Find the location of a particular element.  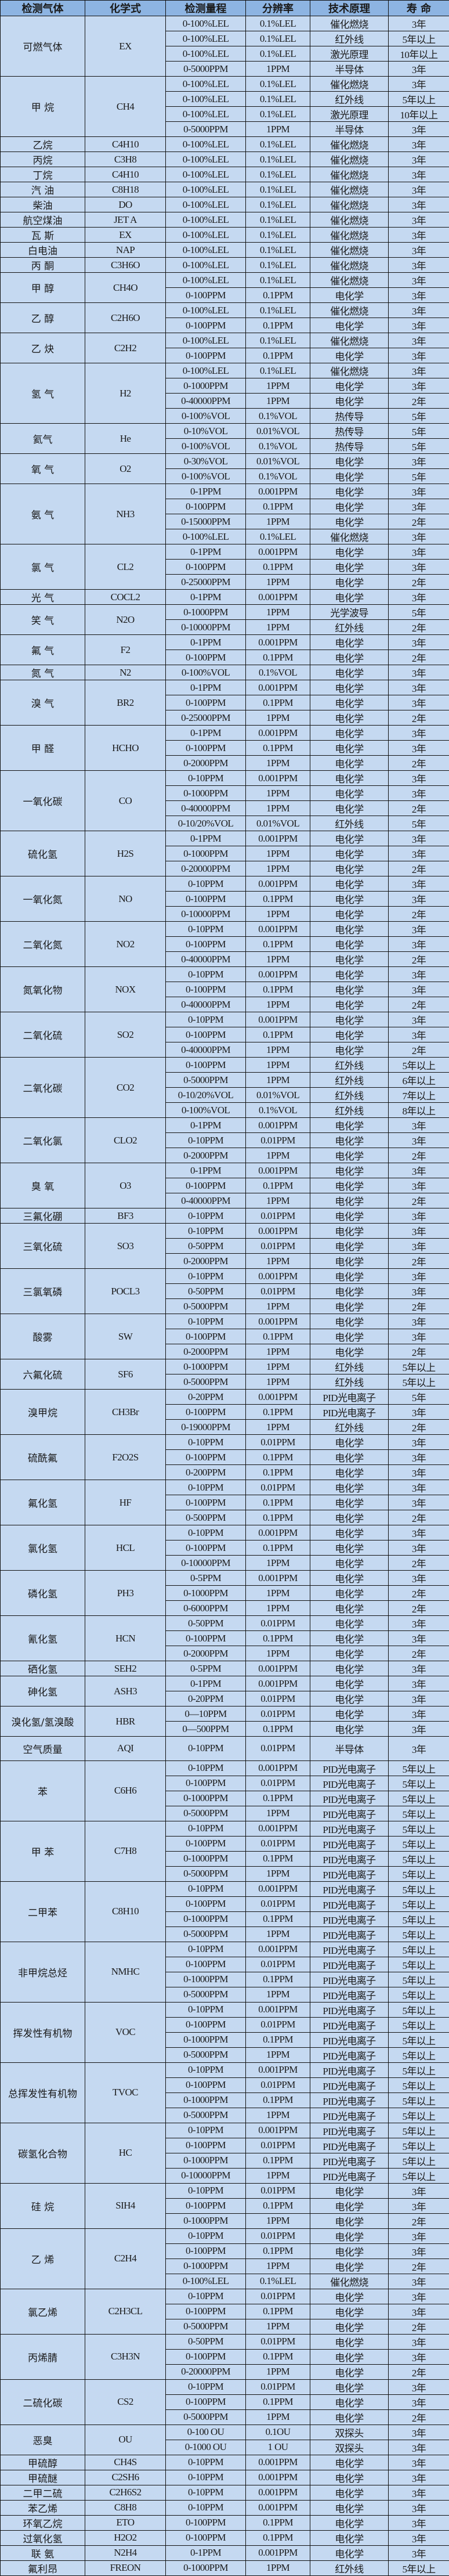

formula-cell: ASH3 is located at coordinates (125, 1691).